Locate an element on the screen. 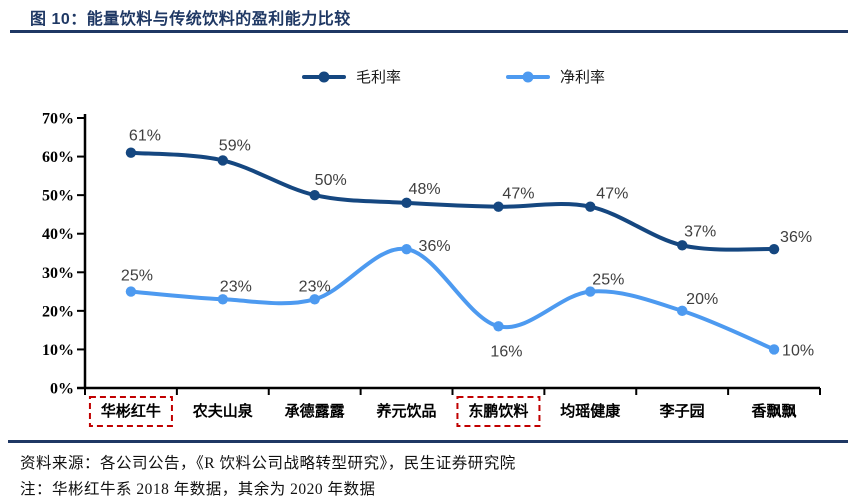 This screenshot has width=856, height=502. category-label: 均瑶健康 is located at coordinates (590, 411).